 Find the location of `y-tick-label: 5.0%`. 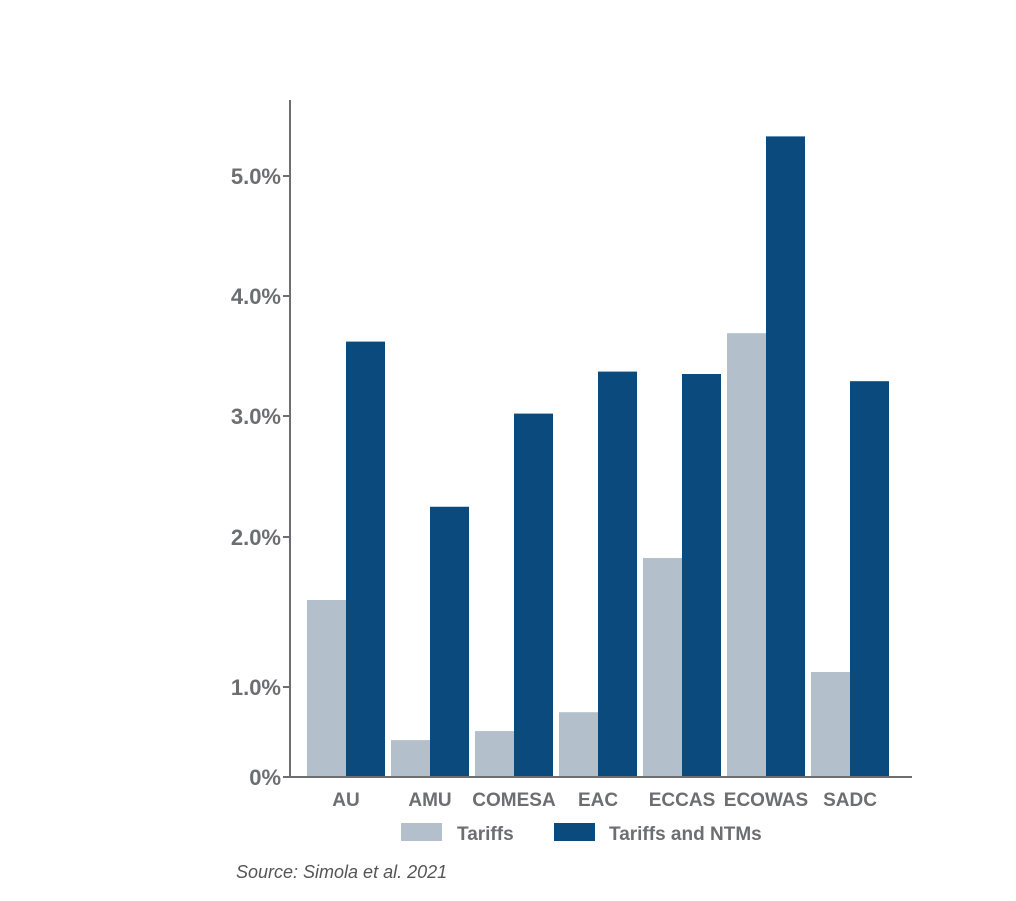

y-tick-label: 5.0% is located at coordinates (256, 176).